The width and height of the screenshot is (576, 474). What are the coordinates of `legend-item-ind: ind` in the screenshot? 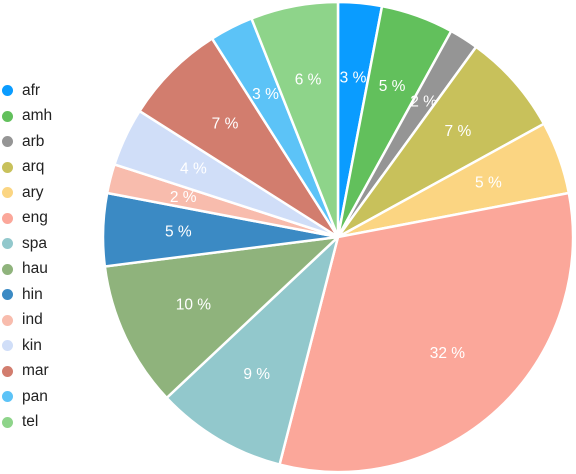 It's located at (35, 321).